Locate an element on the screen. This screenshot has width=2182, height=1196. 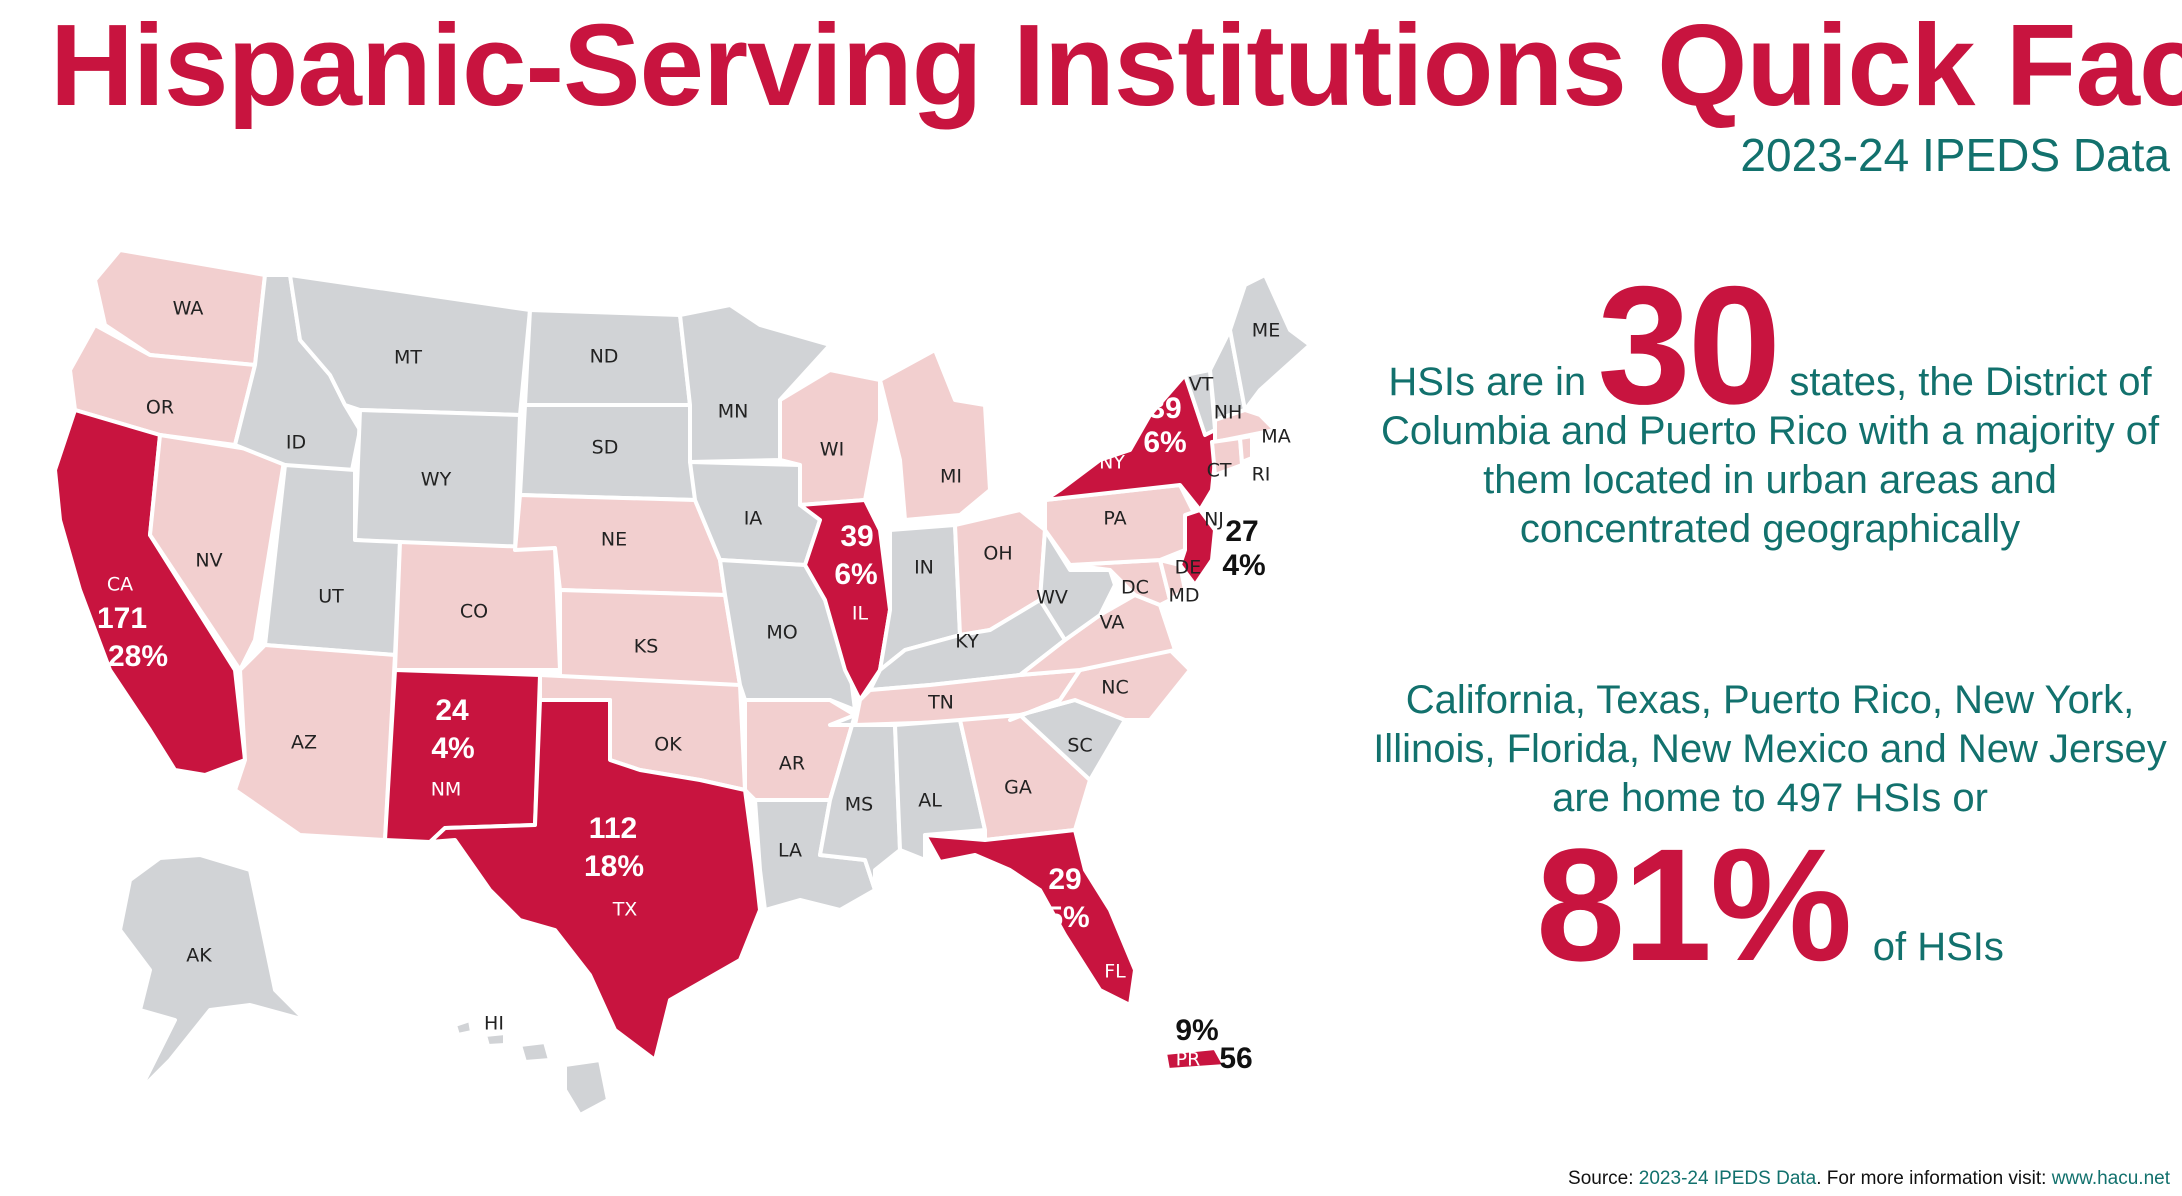
label-in: IN is located at coordinates (924, 568).